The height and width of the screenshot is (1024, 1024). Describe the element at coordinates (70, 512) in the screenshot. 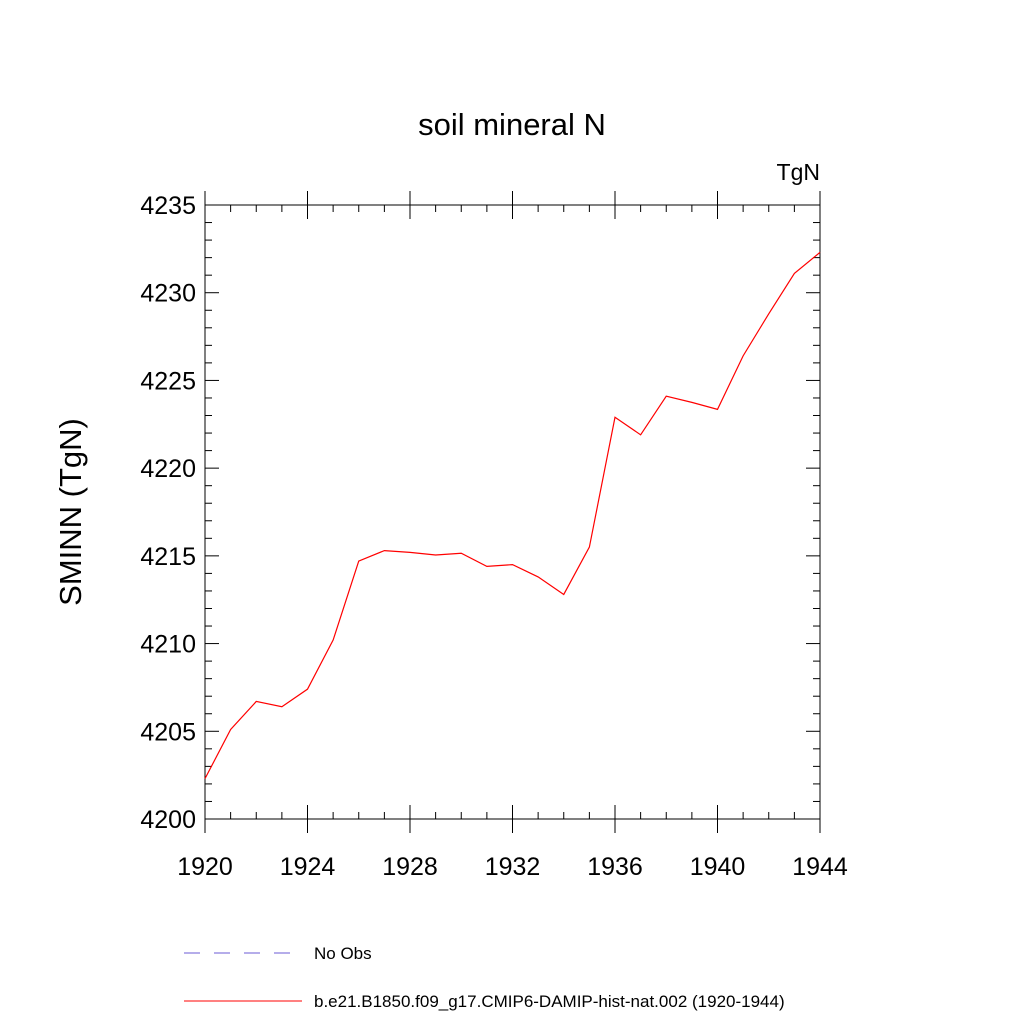

I see `y-axis-label: SMINN (TgN)` at that location.